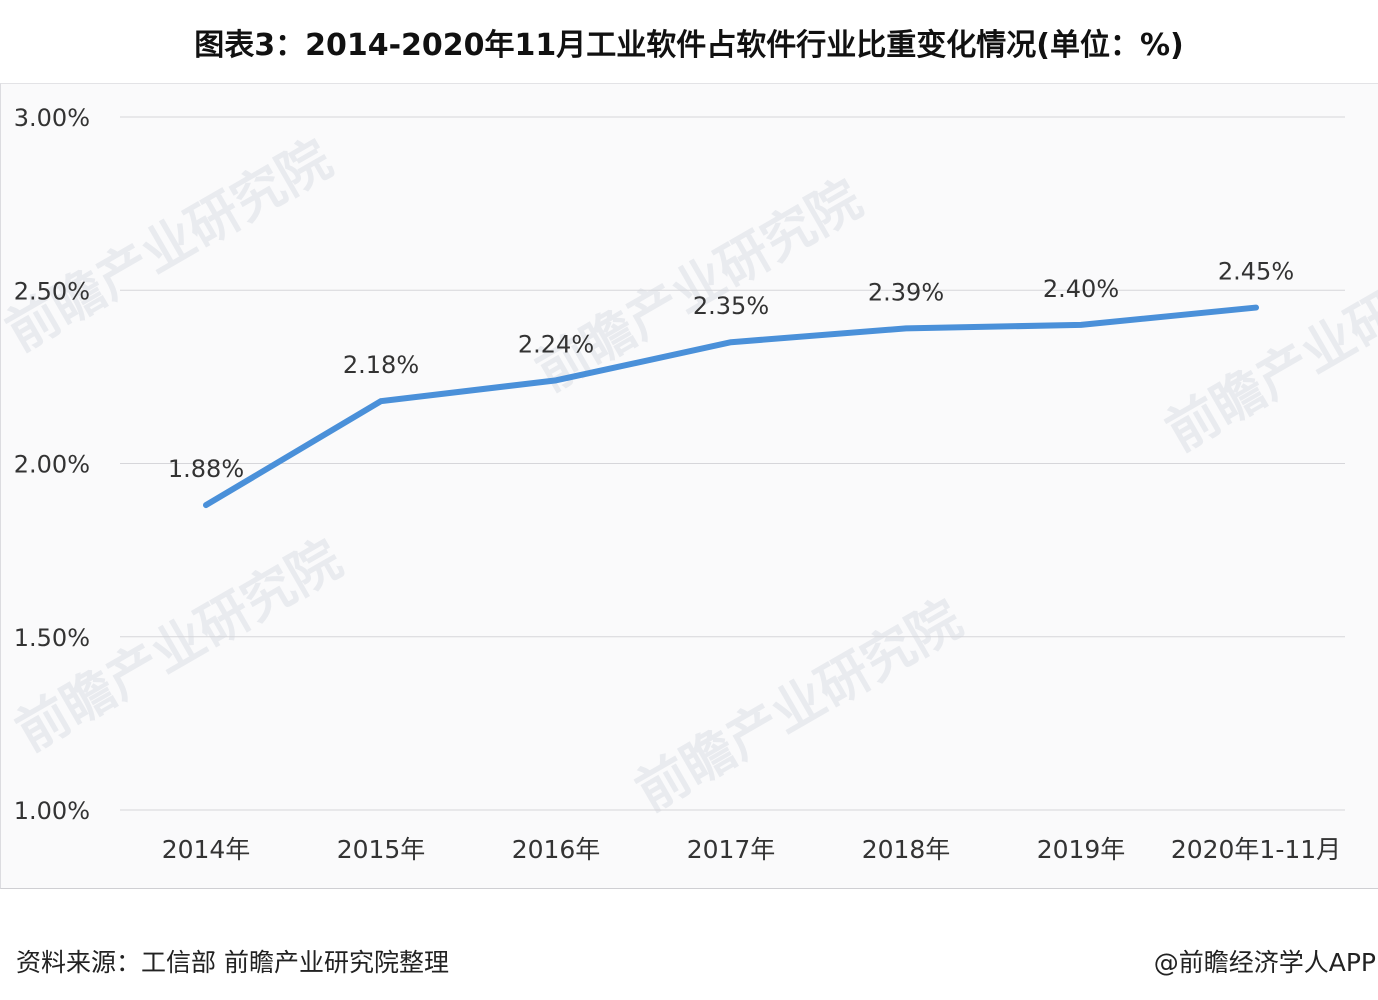  What do you see at coordinates (381, 849) in the screenshot?
I see `x-tick-label: 2015年` at bounding box center [381, 849].